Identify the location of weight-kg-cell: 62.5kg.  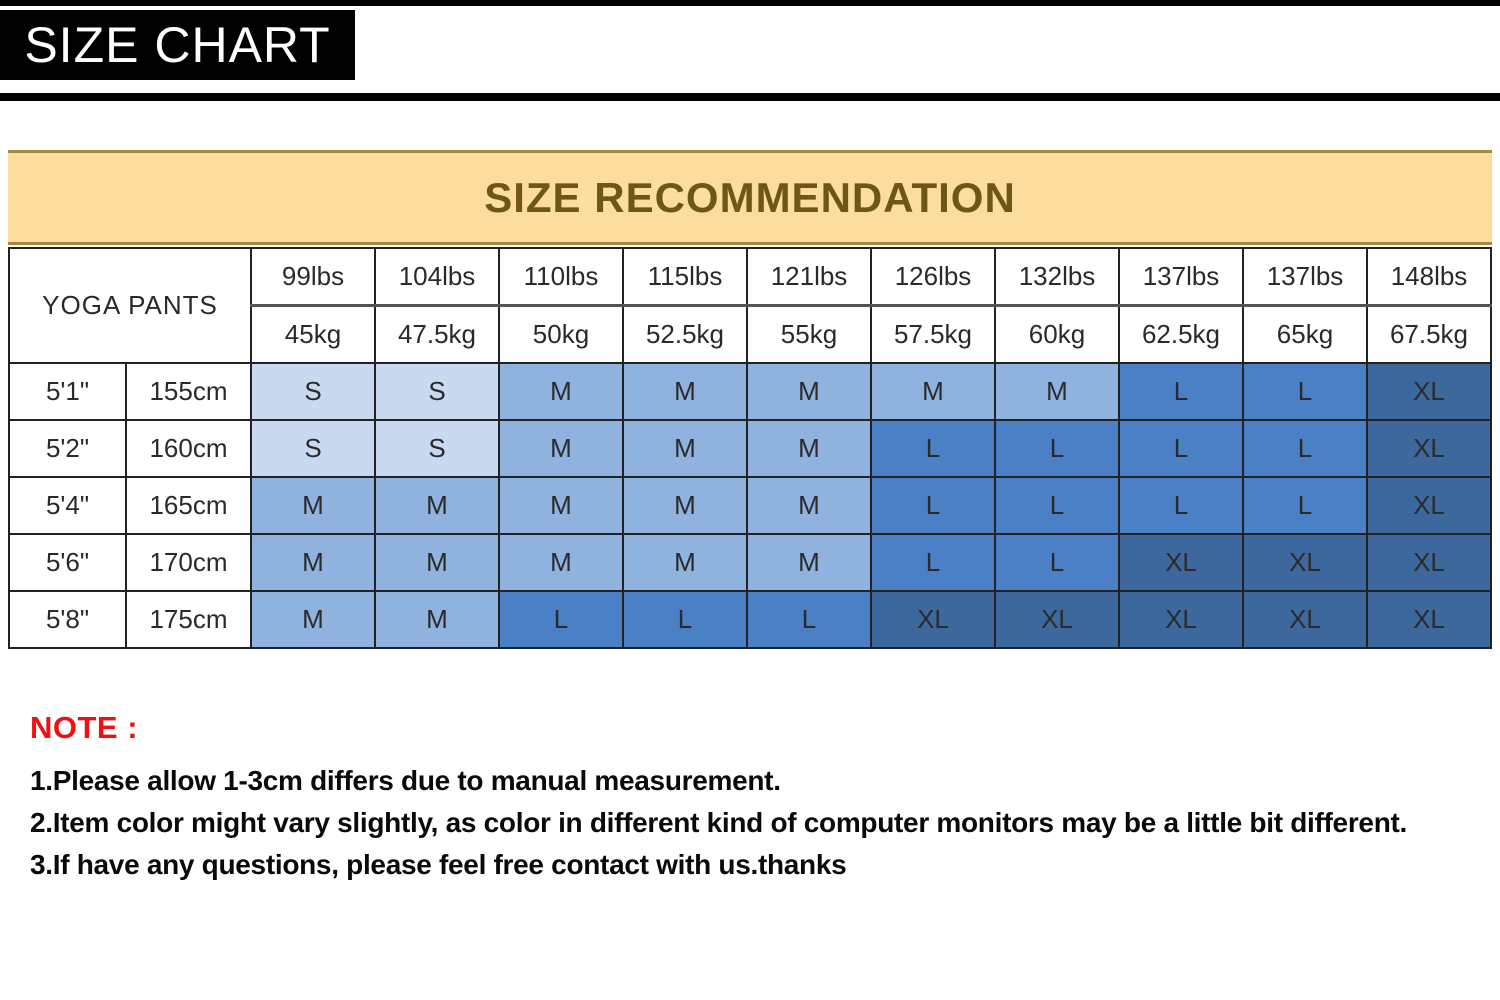
(1181, 334).